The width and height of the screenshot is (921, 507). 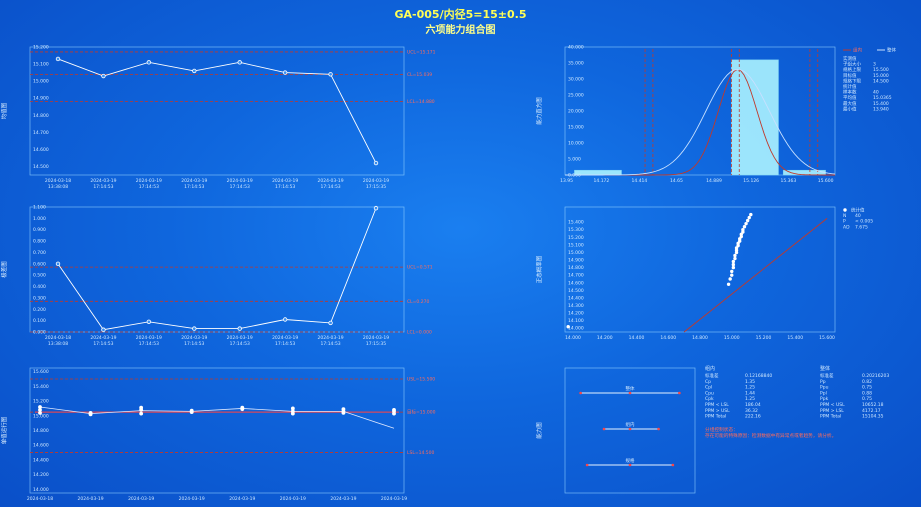 What do you see at coordinates (732, 338) in the screenshot?
I see `probability-x-tick: 15.000` at bounding box center [732, 338].